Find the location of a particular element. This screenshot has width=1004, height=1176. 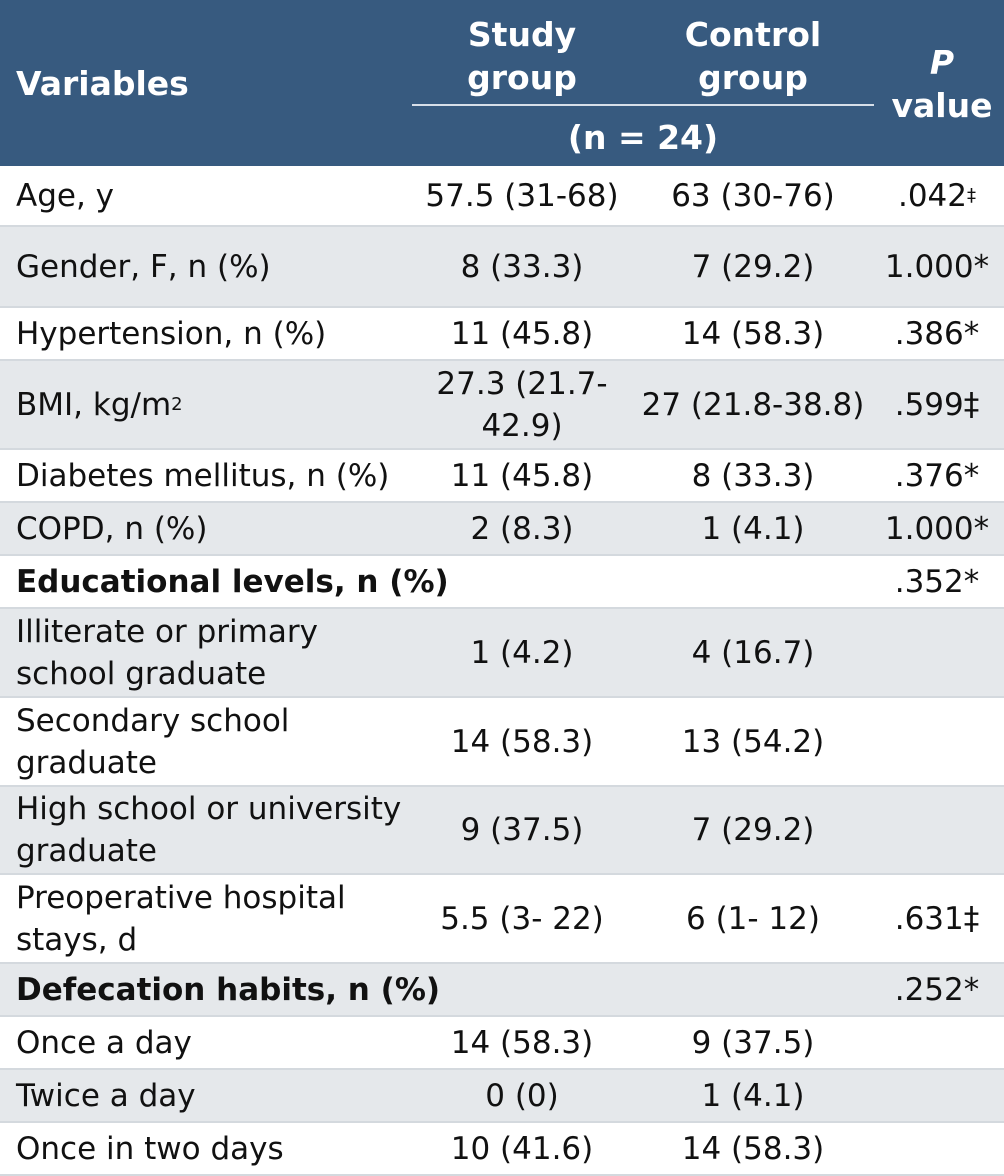

table-row: Age, y 57.5 (31-68) 63 (30-76) .042 ‡ is located at coordinates (502, 196).